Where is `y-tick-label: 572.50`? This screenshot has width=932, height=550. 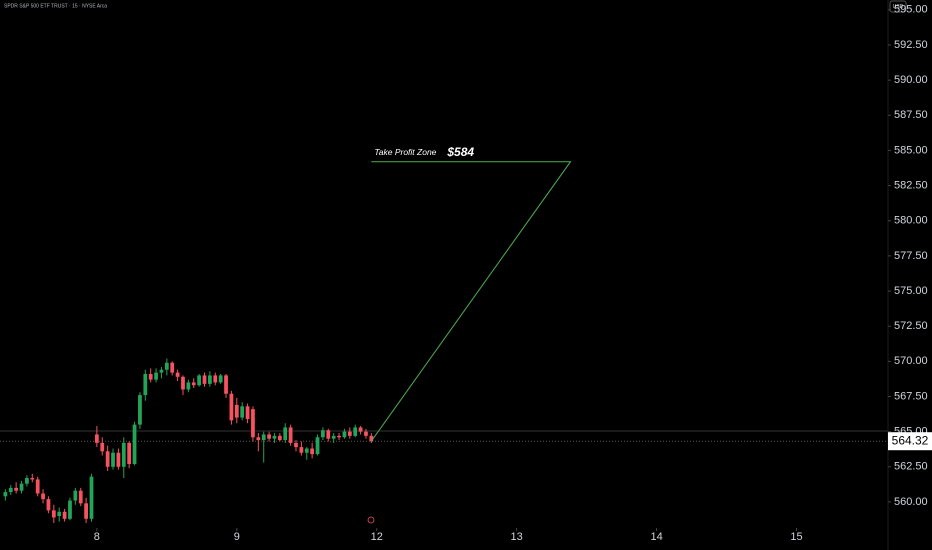
y-tick-label: 572.50 is located at coordinates (911, 326).